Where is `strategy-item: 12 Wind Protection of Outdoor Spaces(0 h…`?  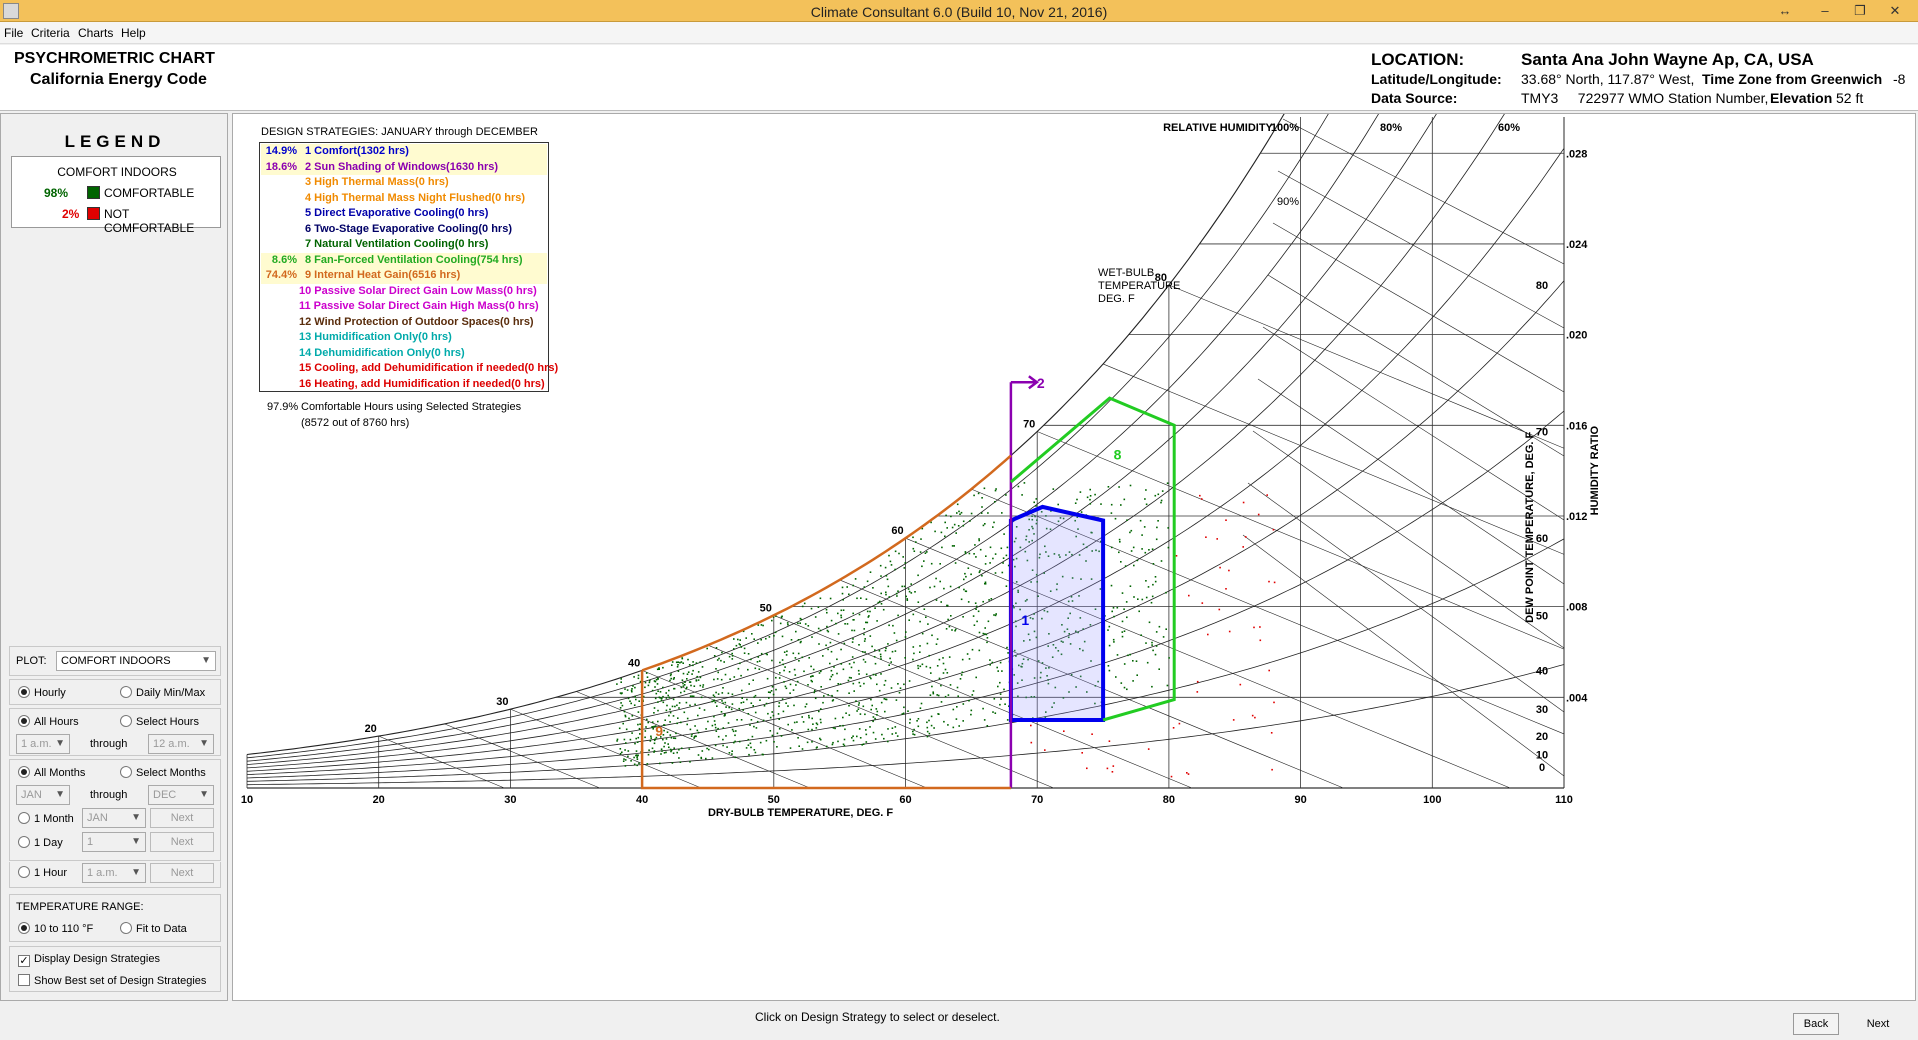 strategy-item: 12 Wind Protection of Outdoor Spaces(0 h… is located at coordinates (404, 323).